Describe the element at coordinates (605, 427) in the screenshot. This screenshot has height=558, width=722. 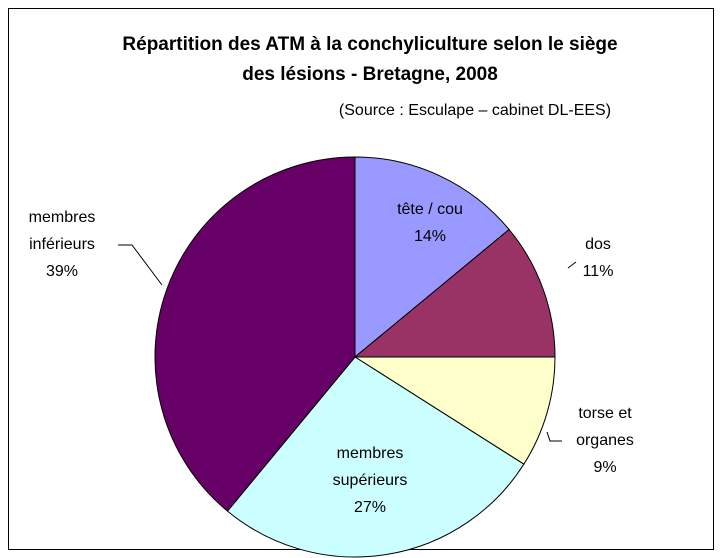
I see `category-label: torse et organes` at that location.